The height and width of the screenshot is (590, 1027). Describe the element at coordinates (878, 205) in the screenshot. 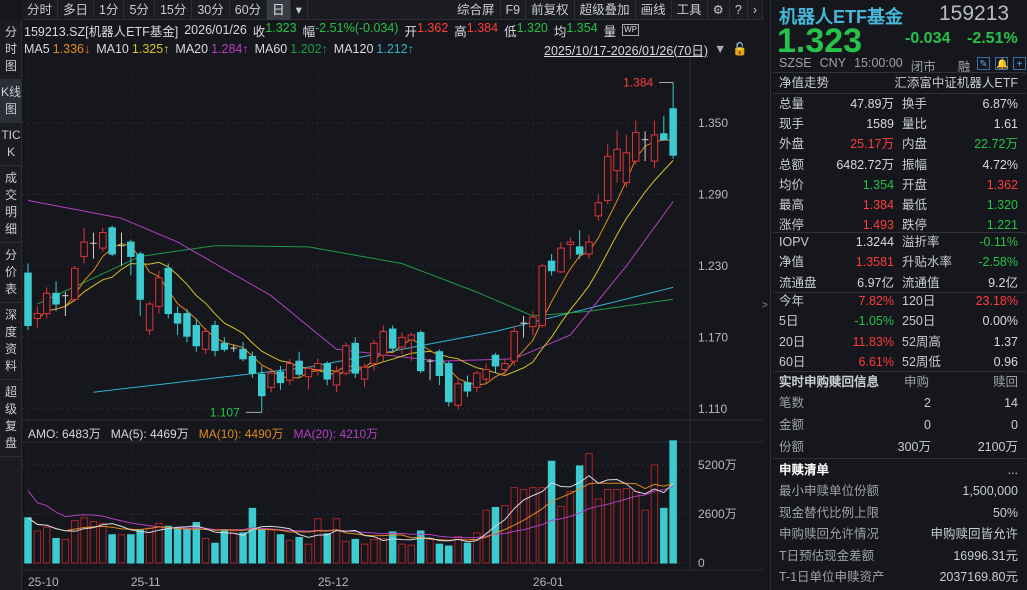

I see `stat-row-cell: 1.384` at that location.